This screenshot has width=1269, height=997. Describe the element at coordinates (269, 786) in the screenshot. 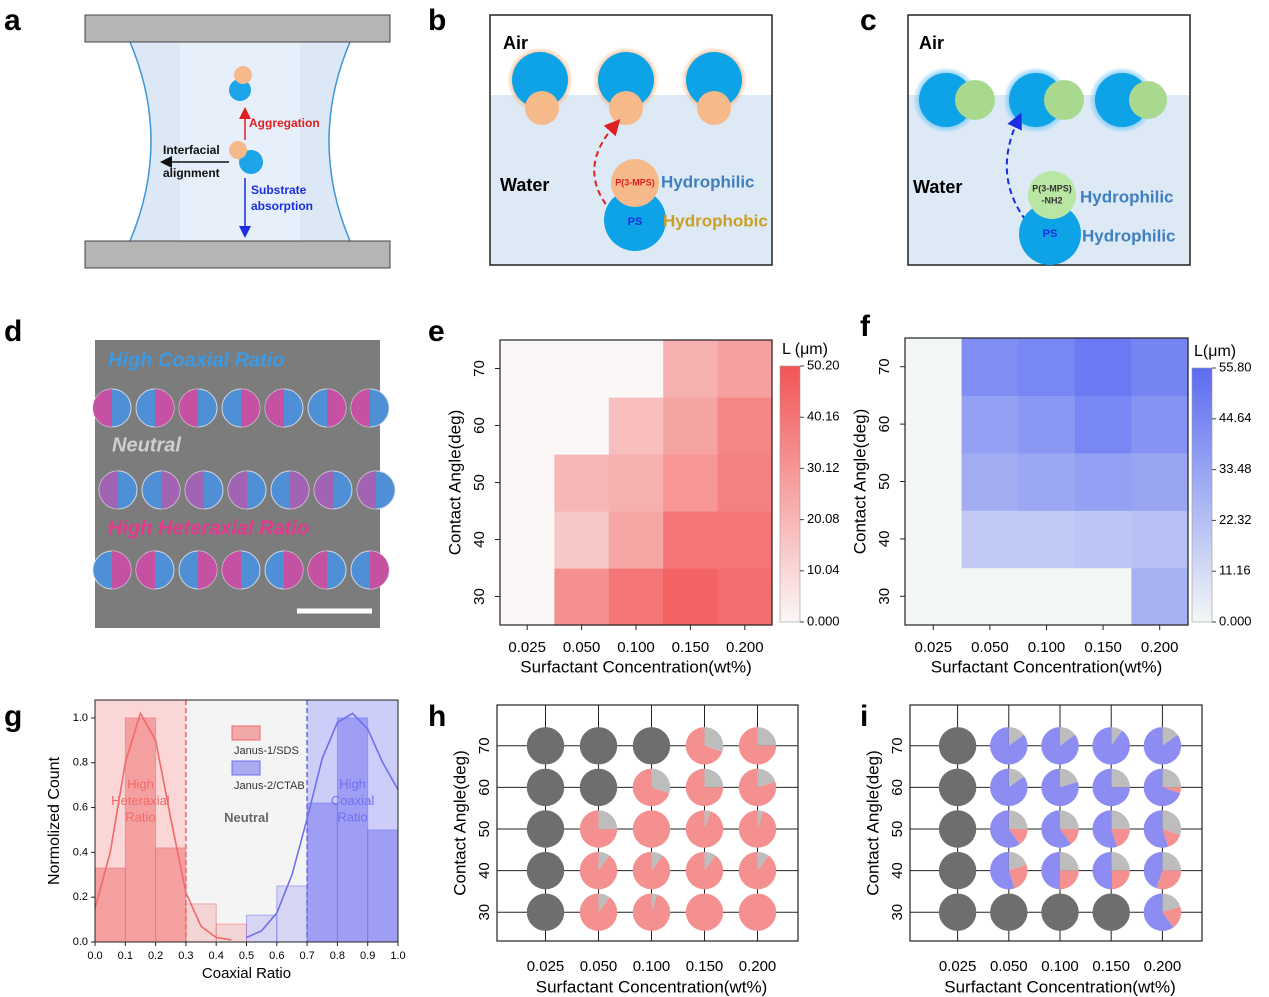

I see `legend-label: Janus-2/CTAB` at that location.